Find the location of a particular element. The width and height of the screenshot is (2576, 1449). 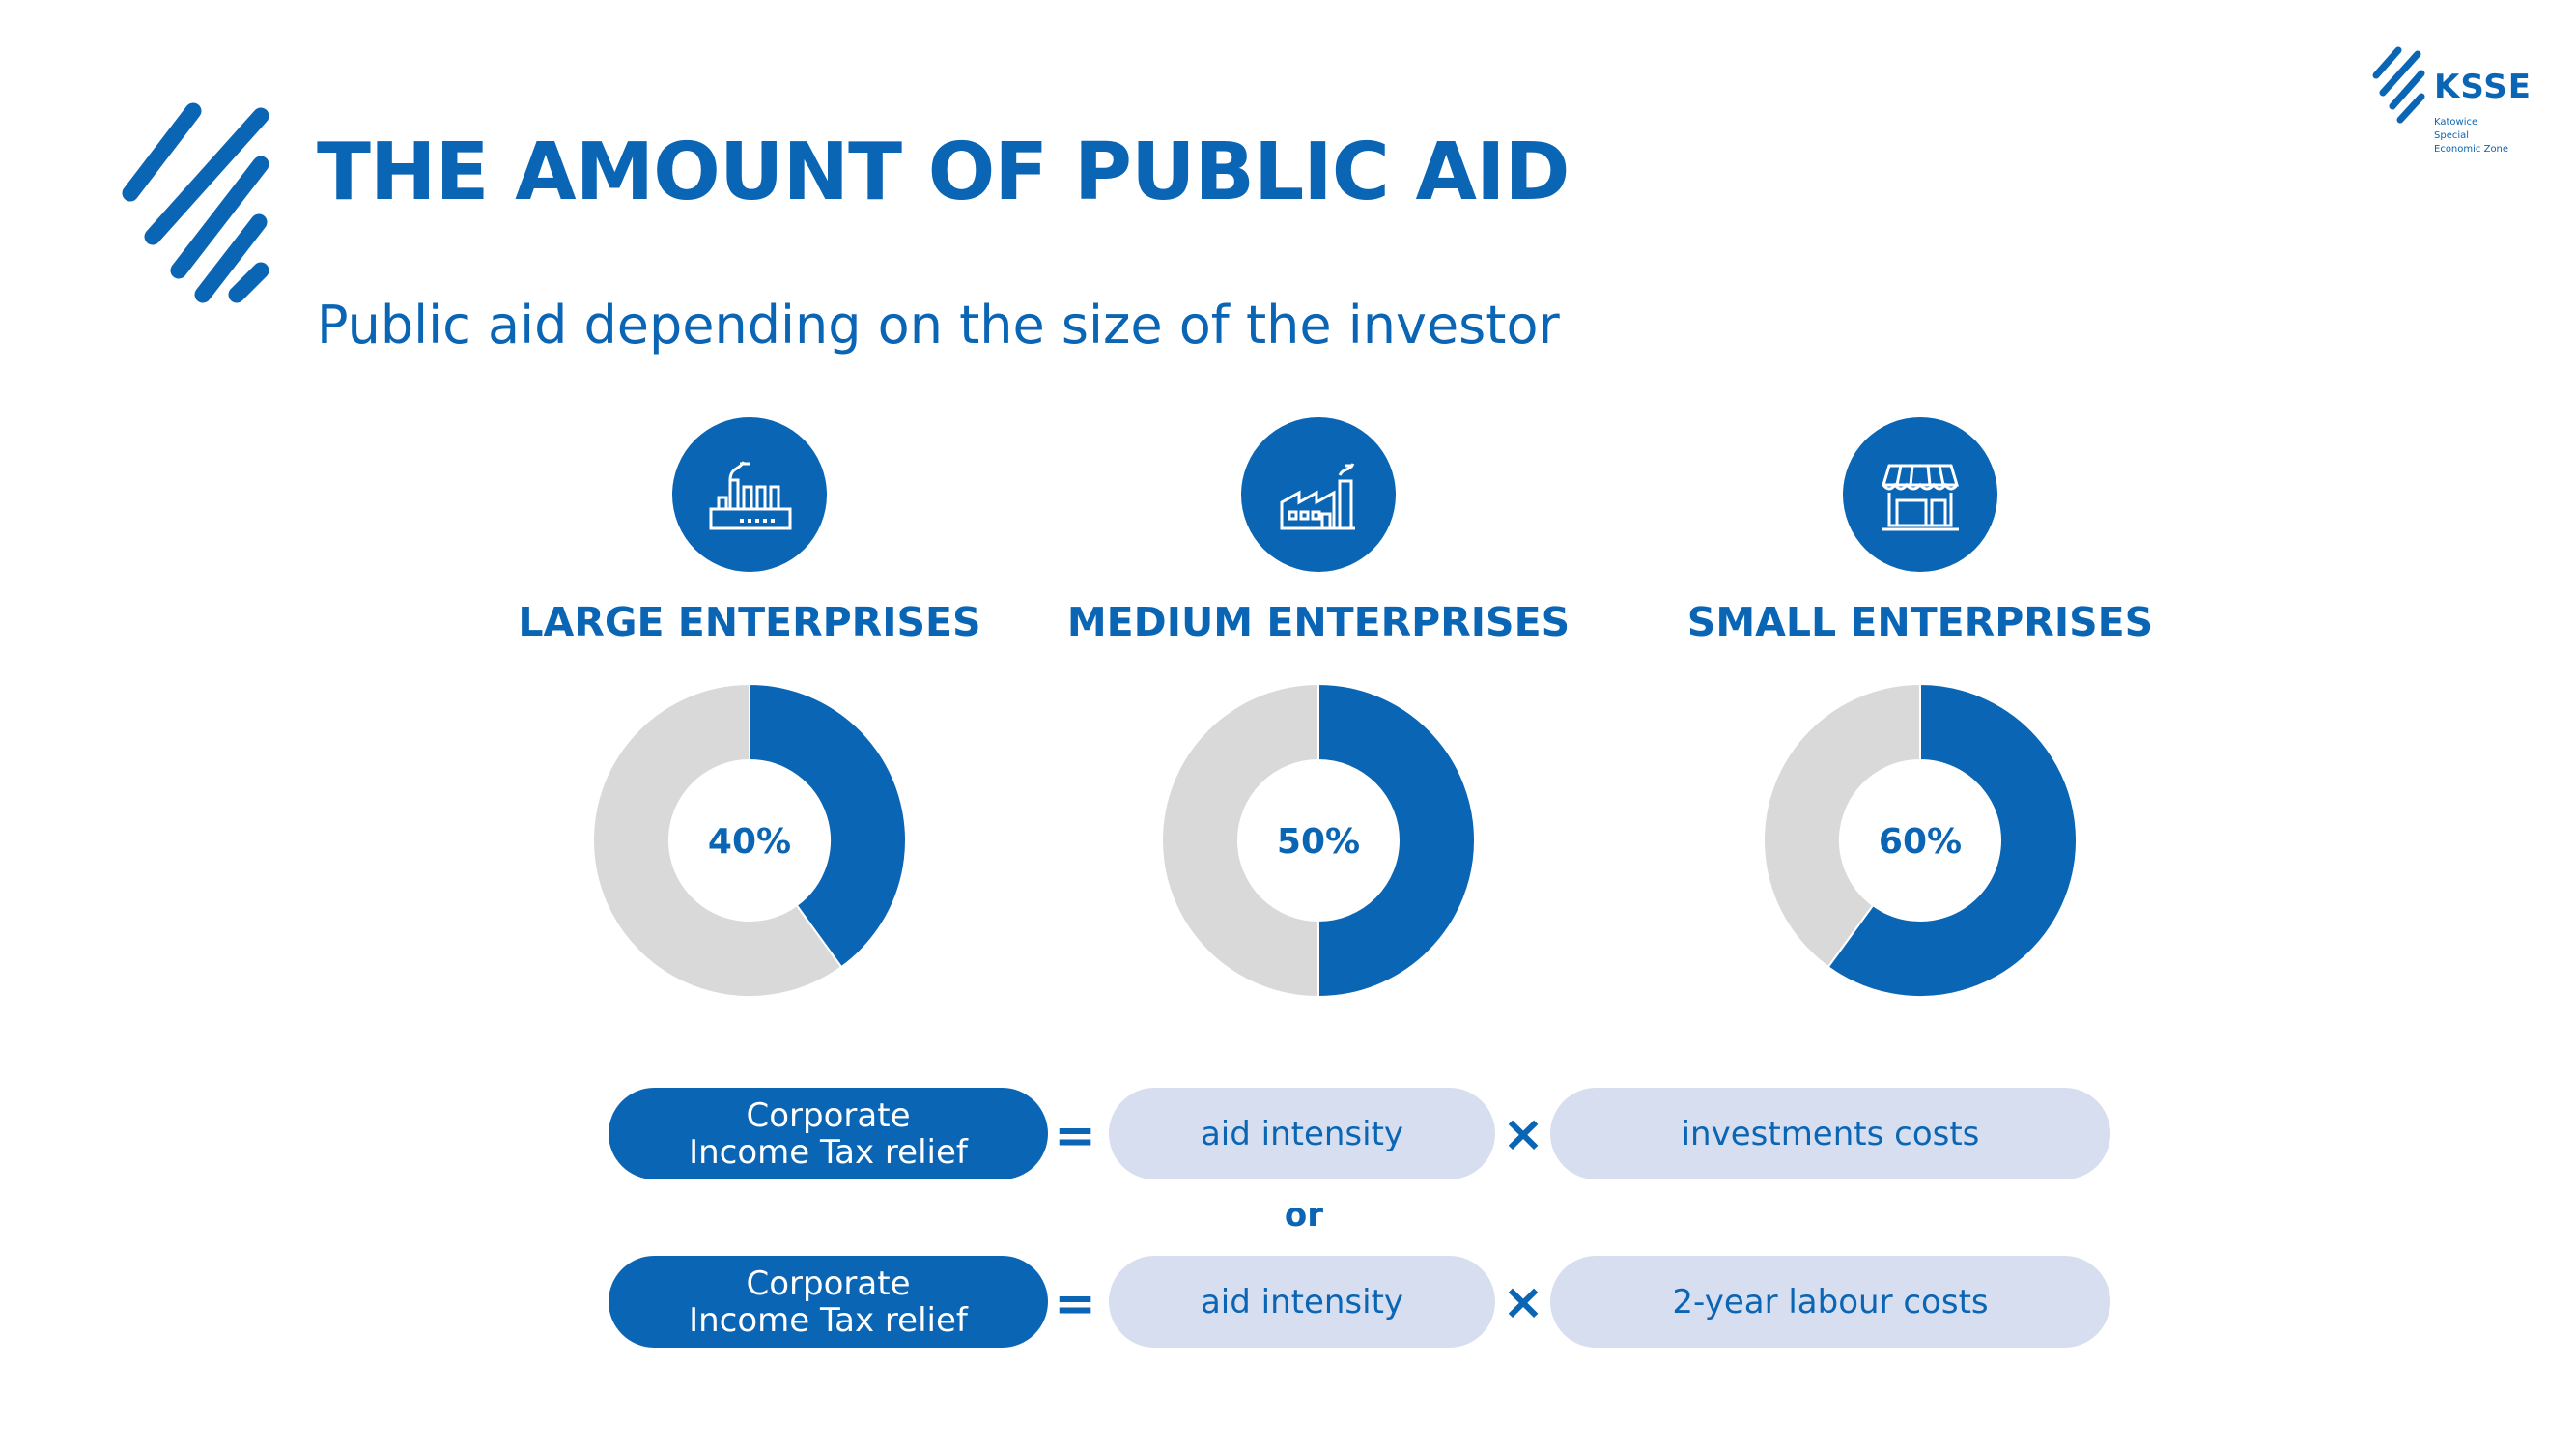

logo-line-3: Economic Zone is located at coordinates (2471, 149).